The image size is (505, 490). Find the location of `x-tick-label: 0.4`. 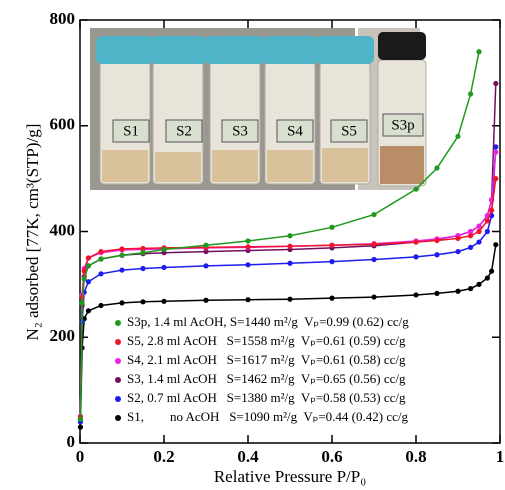

x-tick-label: 0.4 is located at coordinates (248, 456).